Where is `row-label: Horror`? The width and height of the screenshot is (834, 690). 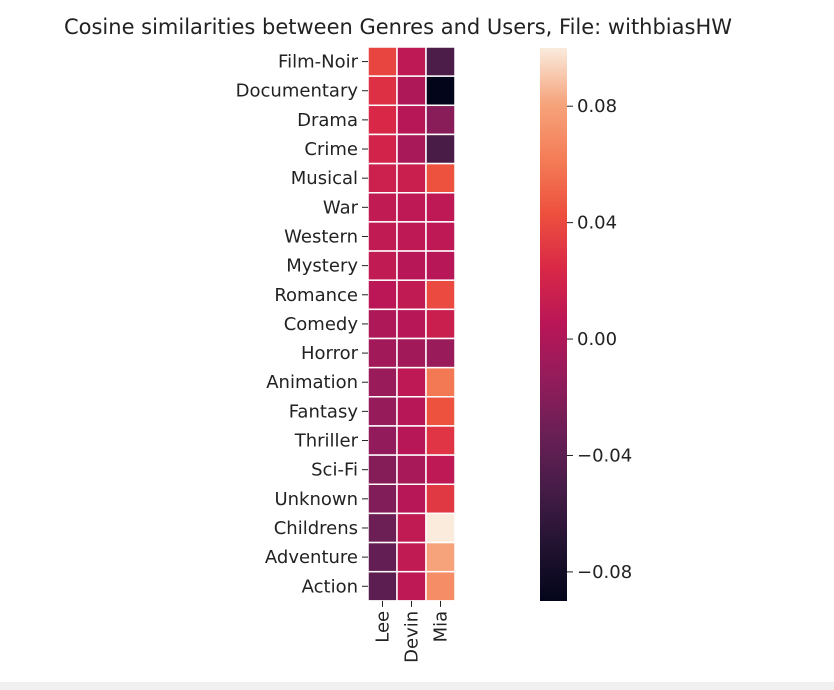
row-label: Horror is located at coordinates (330, 353).